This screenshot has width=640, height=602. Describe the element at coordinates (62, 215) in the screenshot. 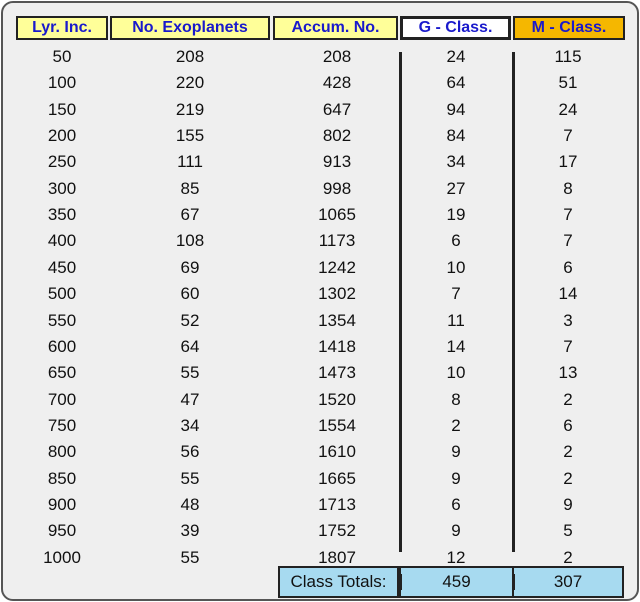

I see `cell: 350` at that location.